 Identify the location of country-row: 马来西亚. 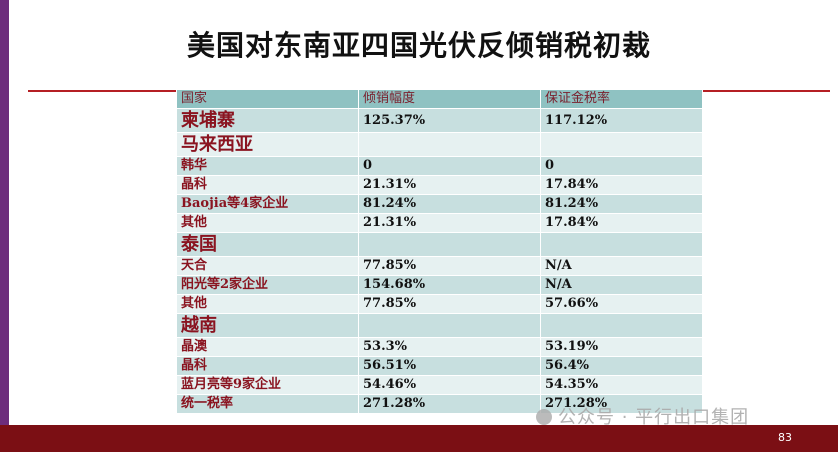
(439, 144).